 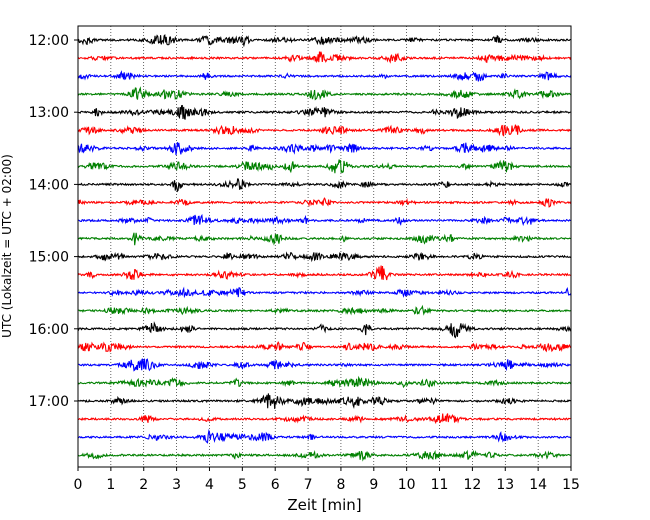 What do you see at coordinates (110, 485) in the screenshot?
I see `x-tick-label: 1` at bounding box center [110, 485].